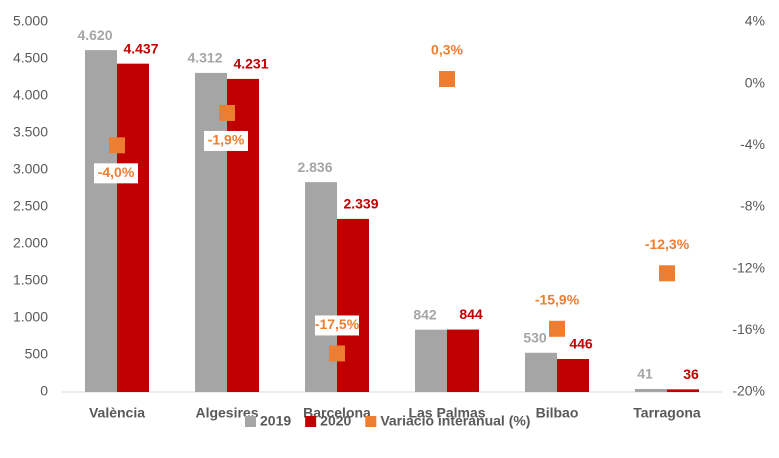  I want to click on data-label: 530, so click(535, 337).